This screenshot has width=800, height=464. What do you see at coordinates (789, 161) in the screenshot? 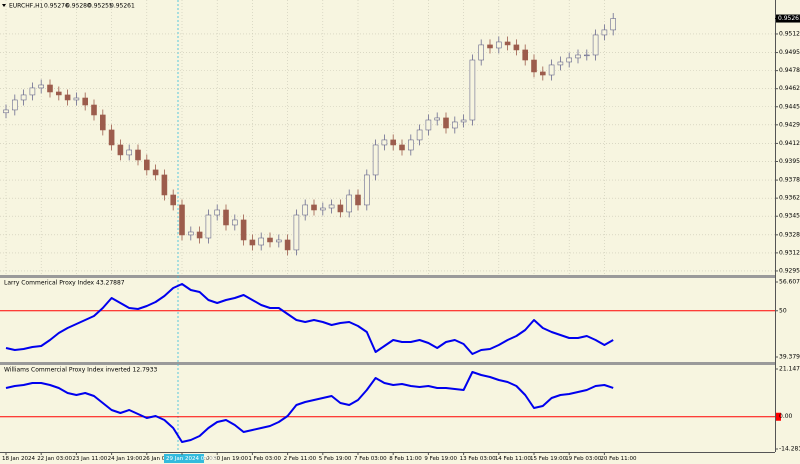
I see `y-tick-label: 0.93955` at bounding box center [789, 161].